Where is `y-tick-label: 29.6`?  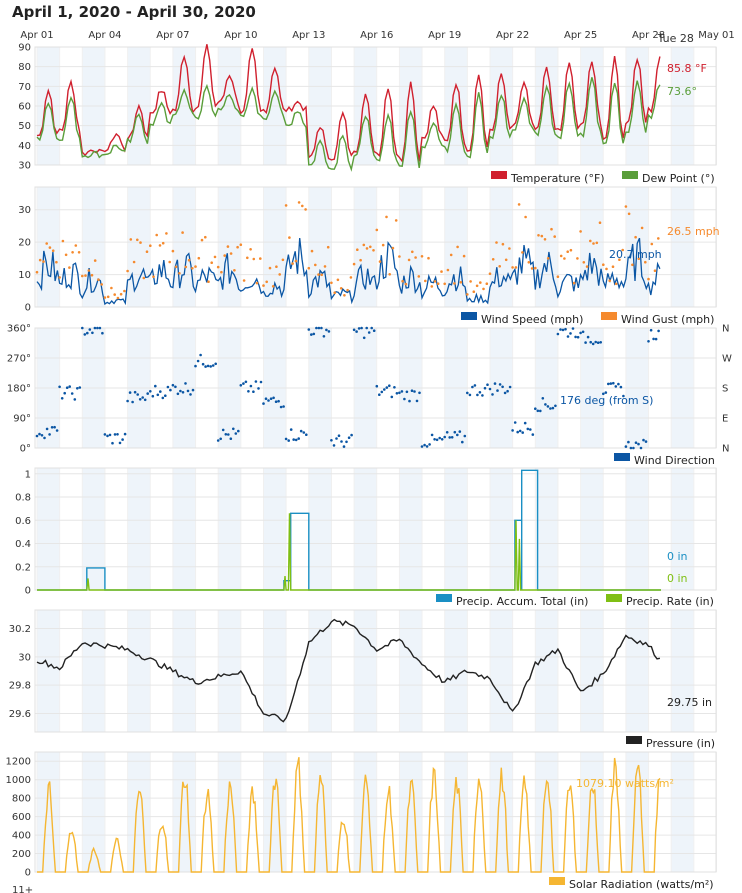 y-tick-label: 29.6 is located at coordinates (20, 714).